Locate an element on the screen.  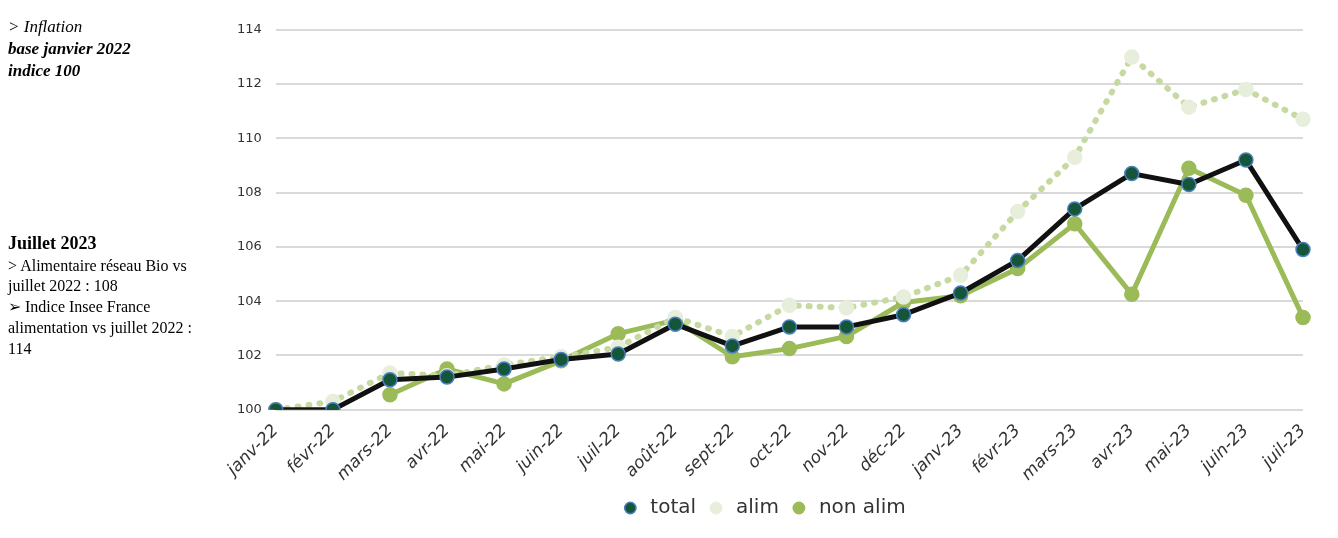
y-tick-label: 104 is located at coordinates (249, 300).